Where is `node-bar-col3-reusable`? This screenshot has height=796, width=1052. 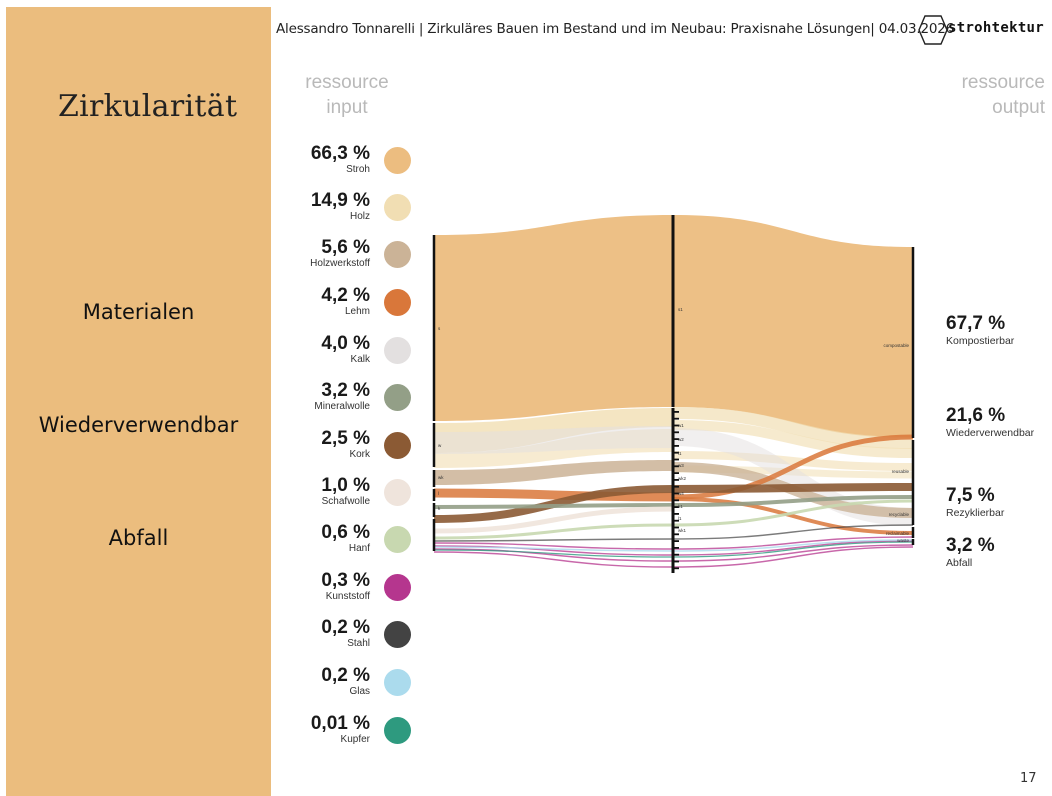 node-bar-col3-reusable is located at coordinates (913, 482).